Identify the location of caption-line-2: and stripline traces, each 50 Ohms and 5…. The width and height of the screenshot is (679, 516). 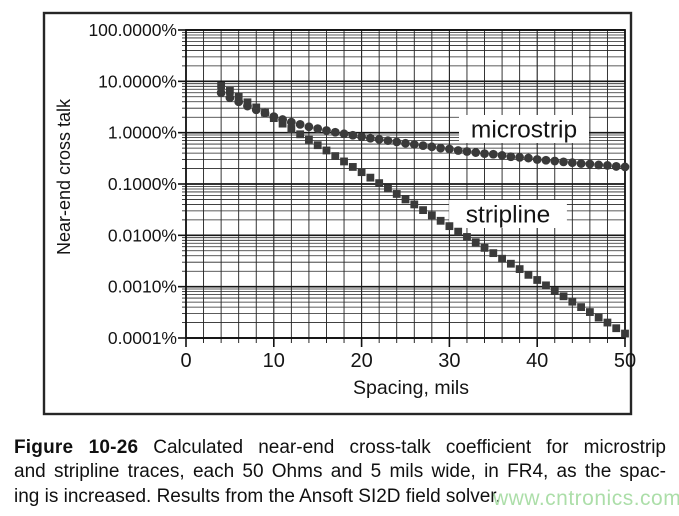
(340, 472).